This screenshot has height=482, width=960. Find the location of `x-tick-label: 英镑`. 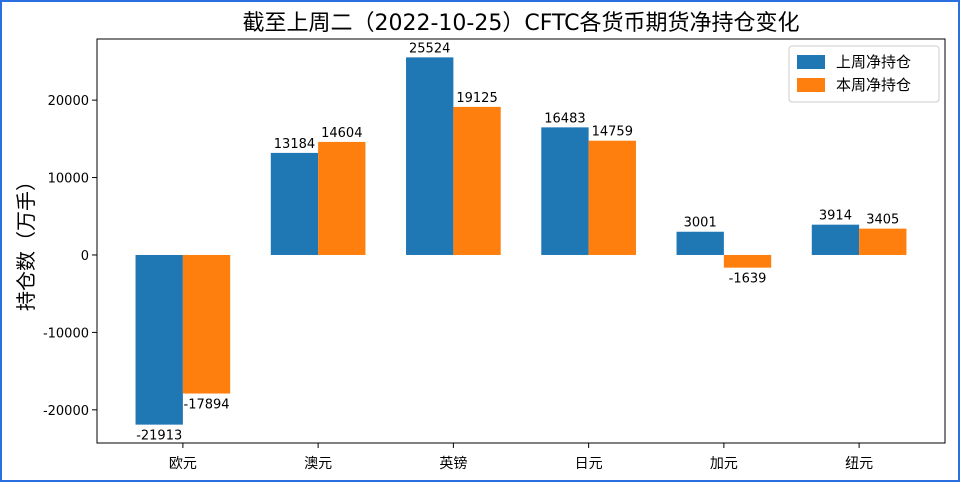

x-tick-label: 英镑 is located at coordinates (453, 463).